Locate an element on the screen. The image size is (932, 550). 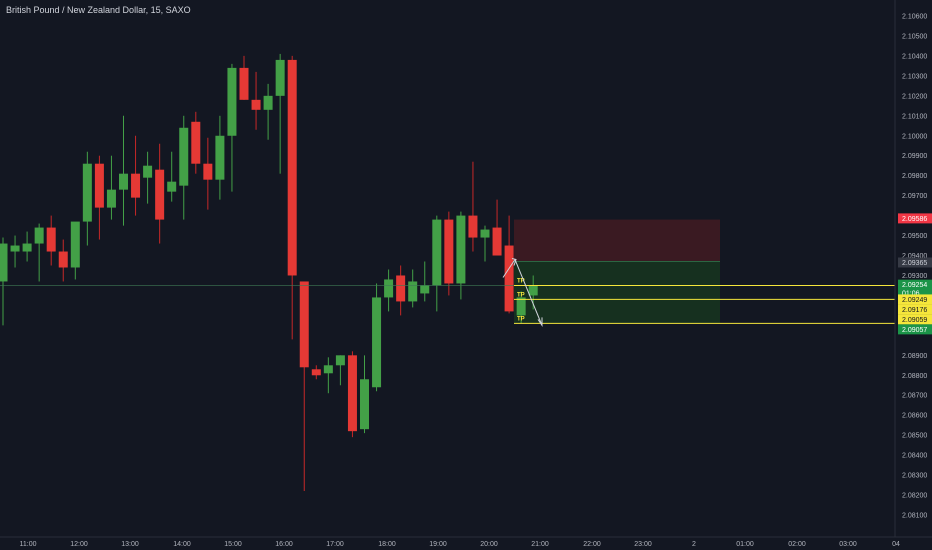
price-tag: 2.09176 is located at coordinates (915, 309).